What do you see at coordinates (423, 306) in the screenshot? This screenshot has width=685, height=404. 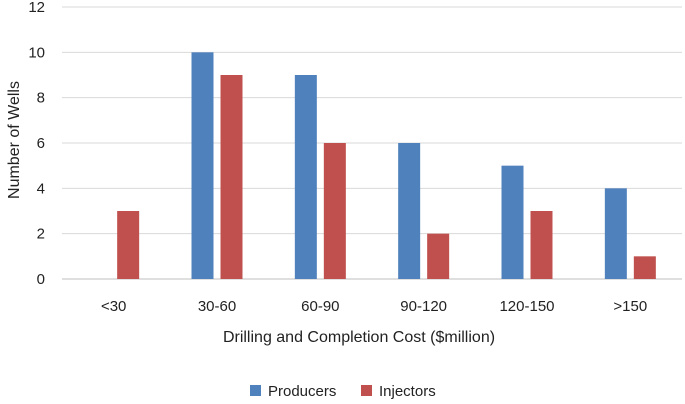 I see `x-tick-label: 90-120` at bounding box center [423, 306].